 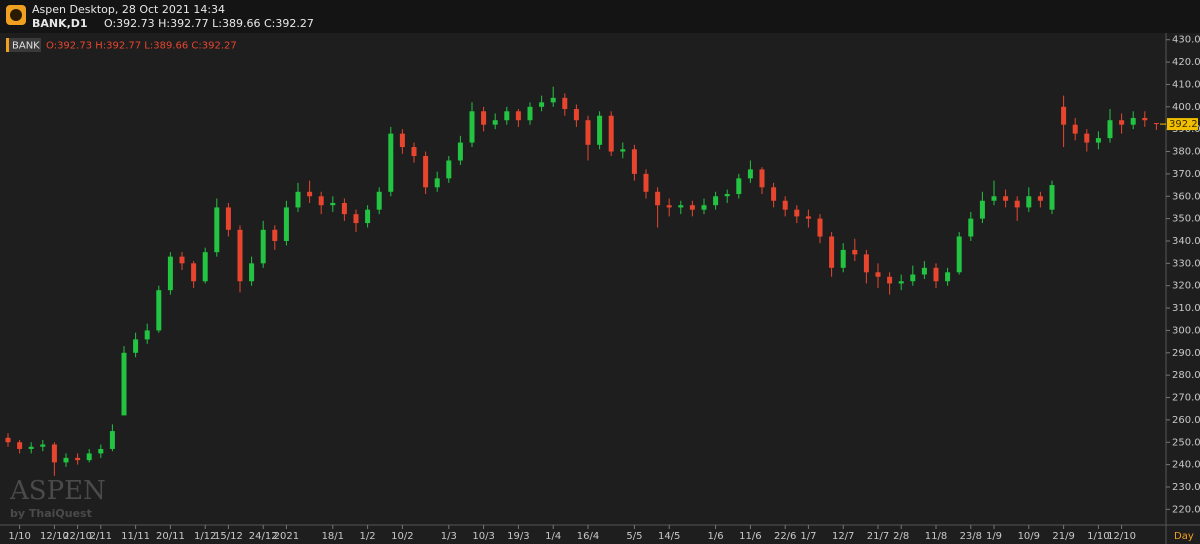 I want to click on x-tick-label: 18/1, so click(x=333, y=536).